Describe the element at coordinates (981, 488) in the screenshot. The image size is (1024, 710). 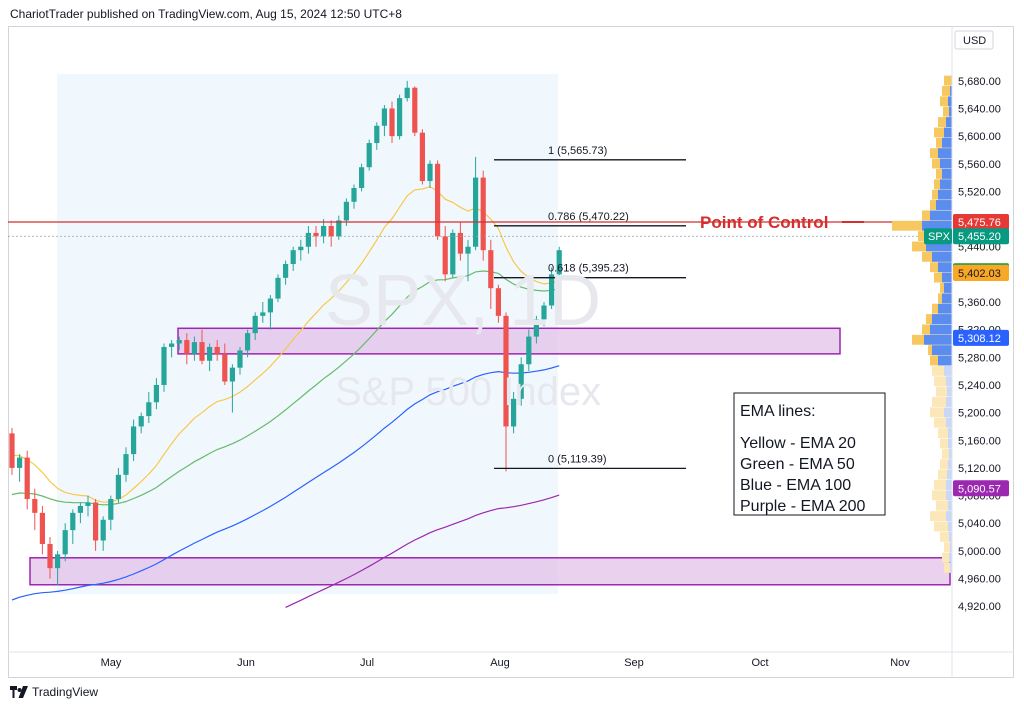
I see `price-tag: 5,090.57` at that location.